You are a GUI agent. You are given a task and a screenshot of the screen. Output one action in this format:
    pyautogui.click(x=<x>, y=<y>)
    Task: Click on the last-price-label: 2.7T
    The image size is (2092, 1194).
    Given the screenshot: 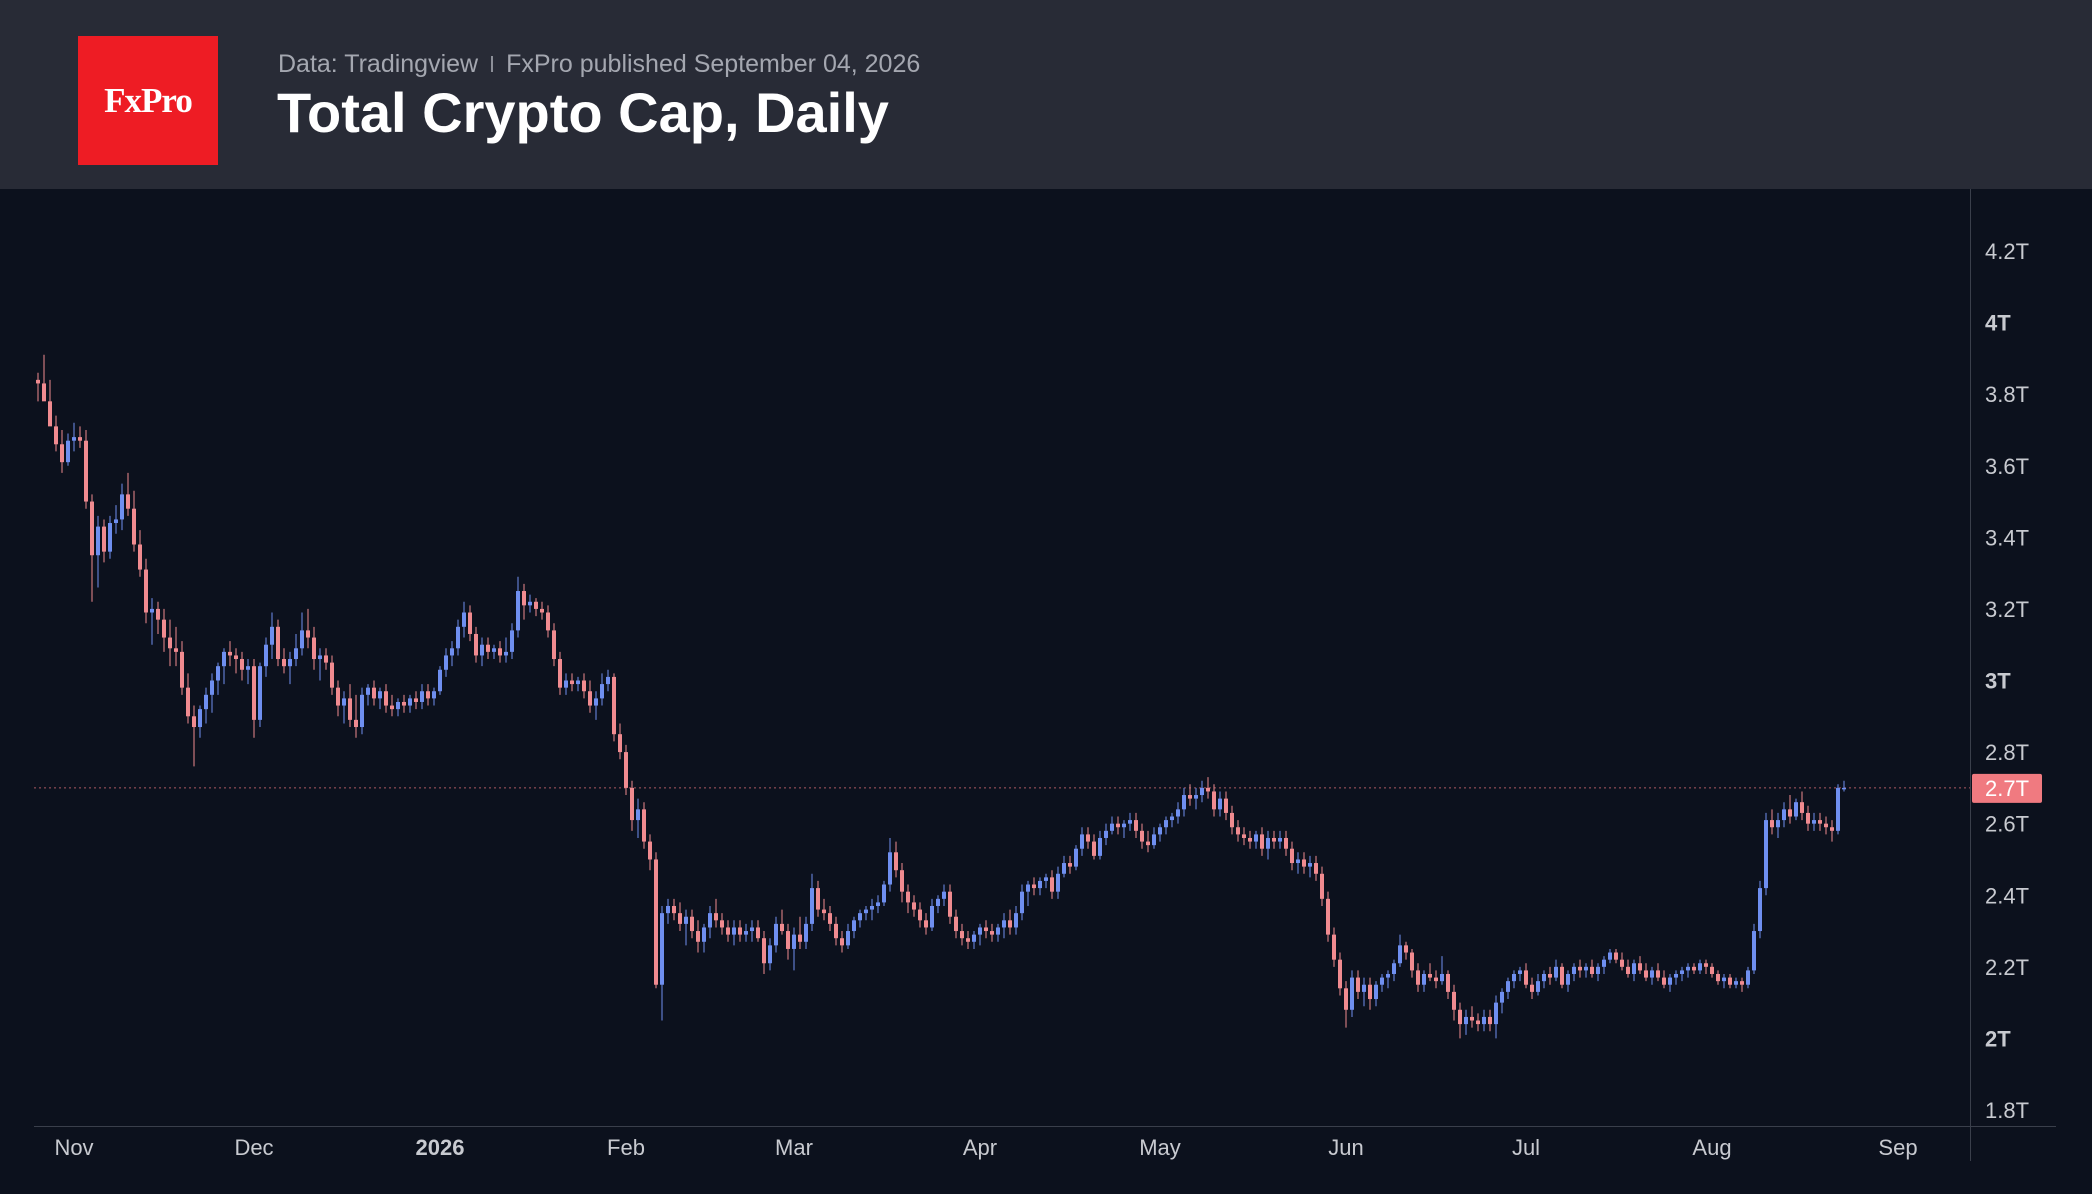 What is the action you would take?
    pyautogui.click(x=2007, y=788)
    